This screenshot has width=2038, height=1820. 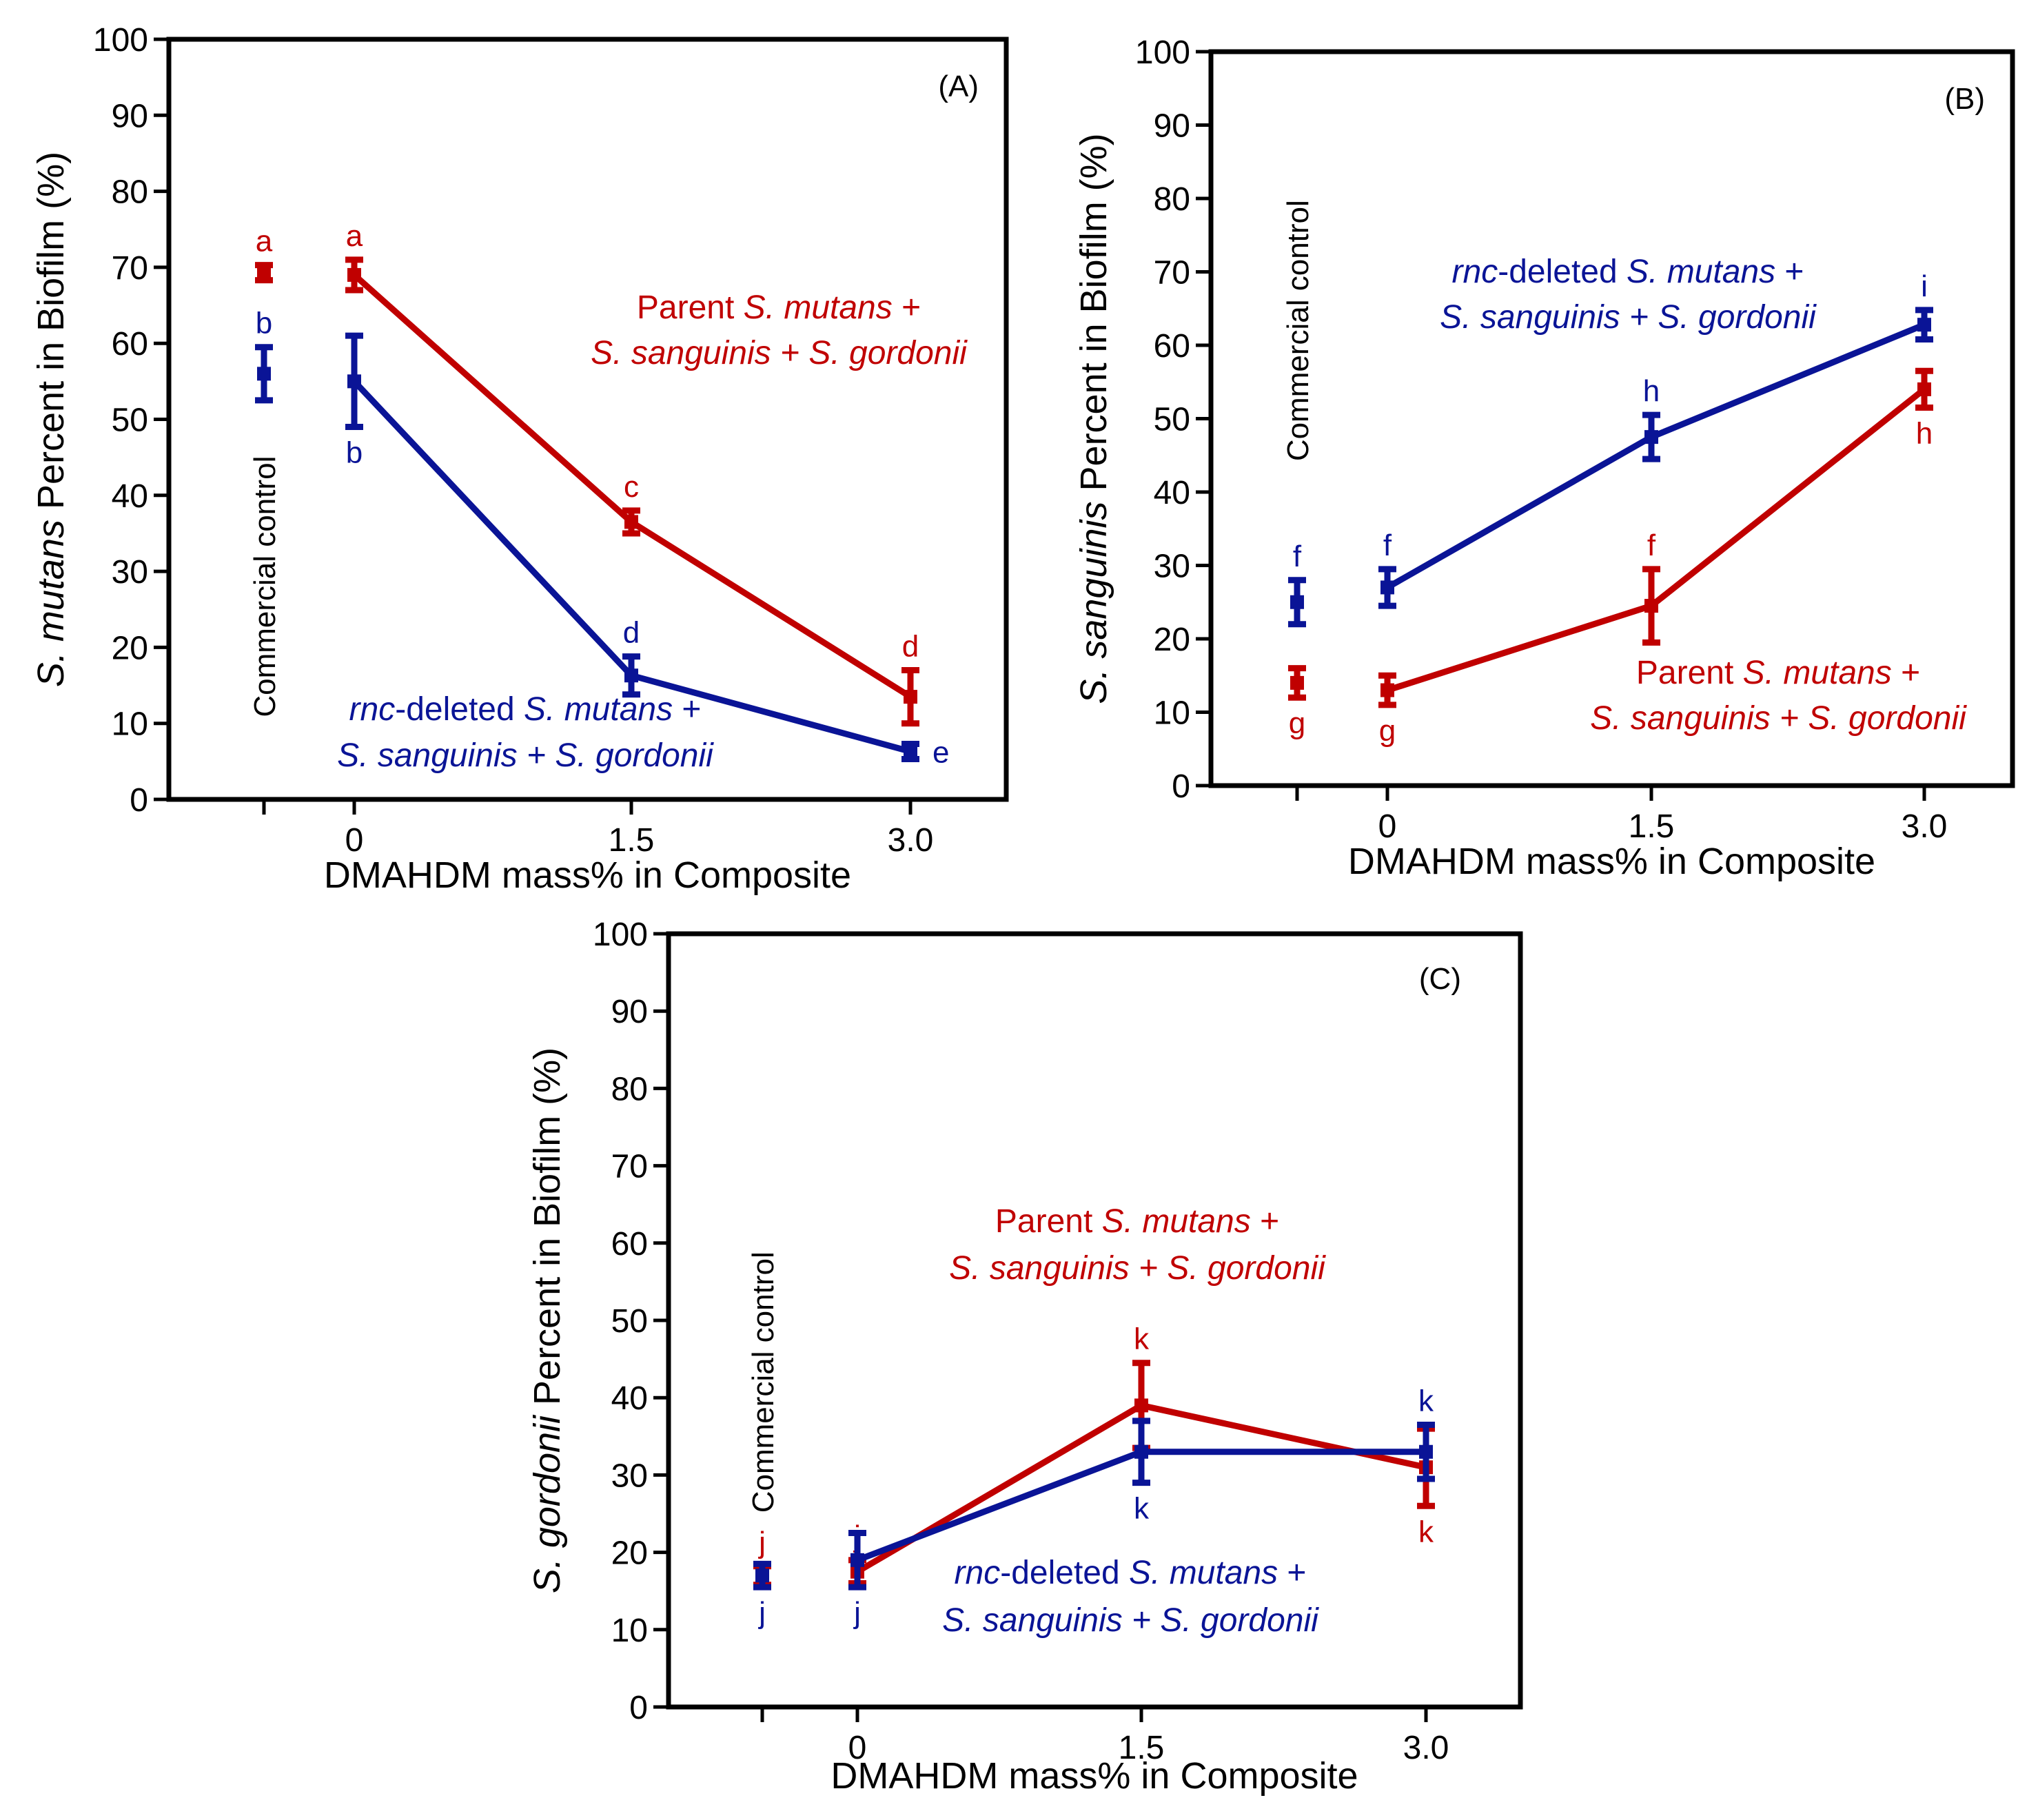 What do you see at coordinates (1925, 434) in the screenshot?
I see `significance-letter-parent: h` at bounding box center [1925, 434].